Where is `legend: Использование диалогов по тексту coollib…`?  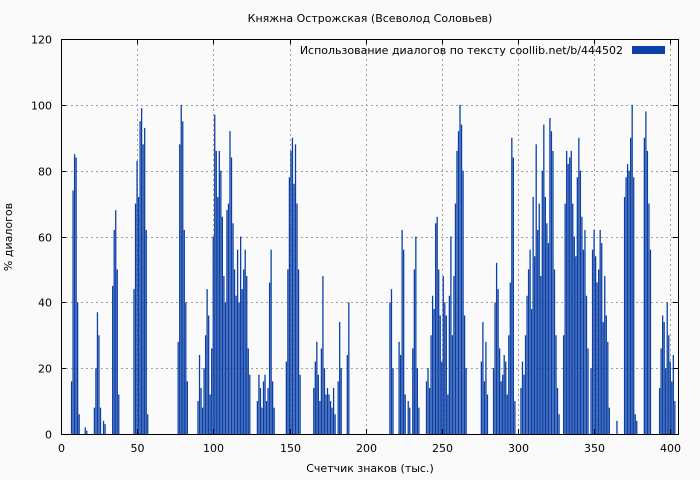
legend: Использование диалогов по тексту coollib… is located at coordinates (482, 50).